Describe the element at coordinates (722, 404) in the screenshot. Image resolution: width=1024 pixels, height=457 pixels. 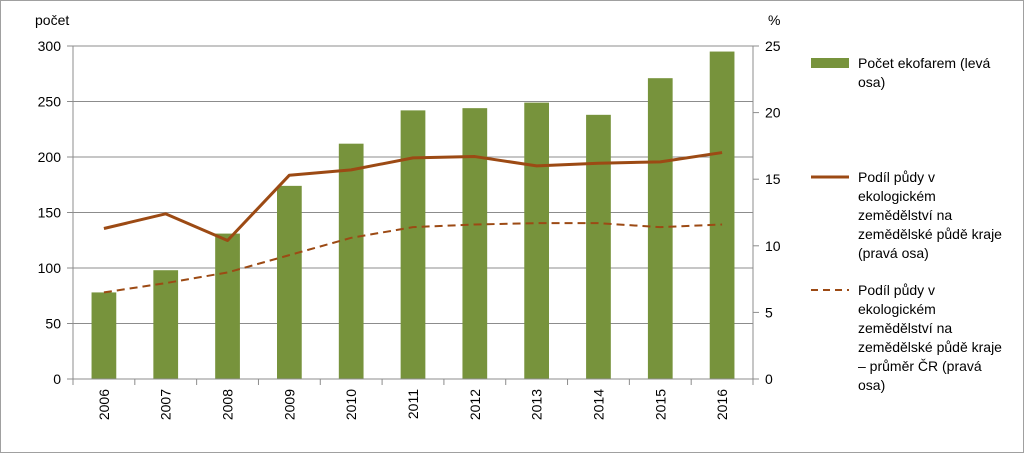
I see `x-tick-label: 2016` at that location.